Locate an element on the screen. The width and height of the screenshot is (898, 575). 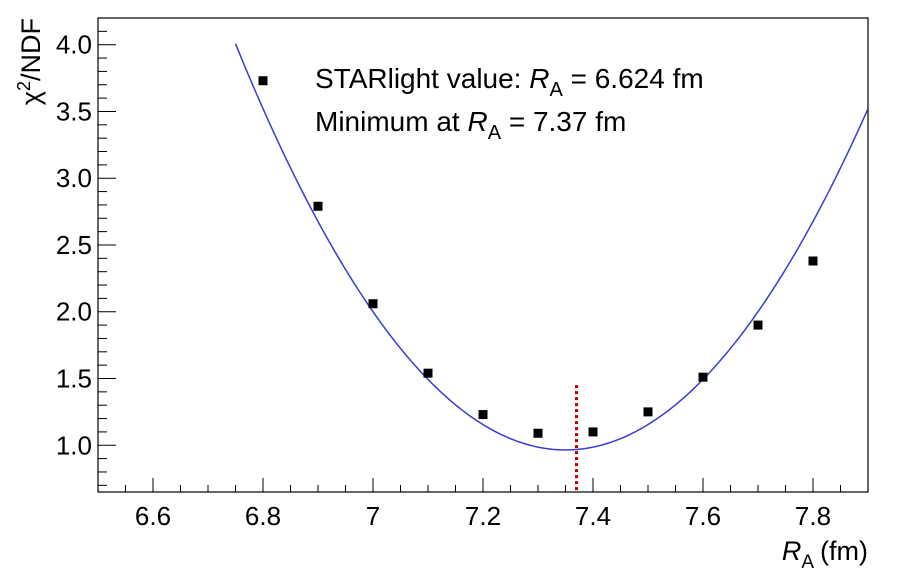
y-tick-label: 1.0 is located at coordinates (74, 445).